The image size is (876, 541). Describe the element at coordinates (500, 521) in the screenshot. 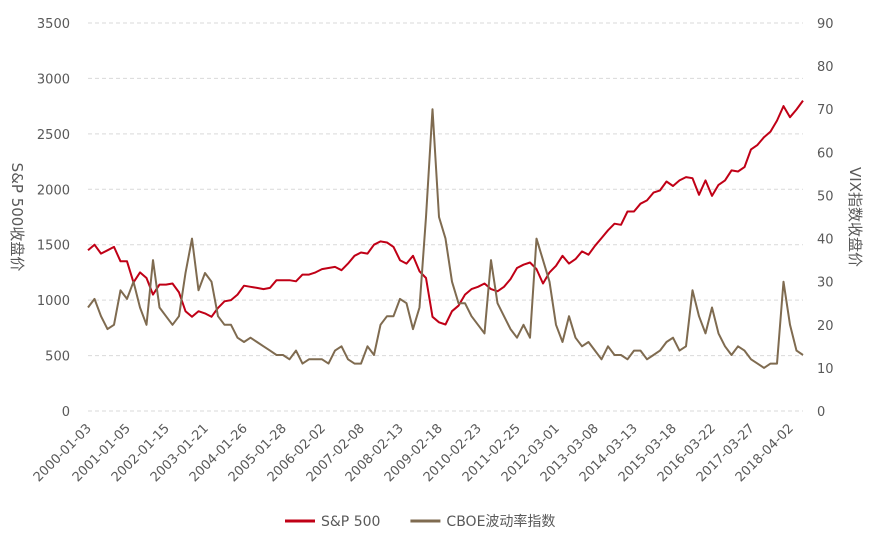

I see `legend-label: CBOE波动率指数` at that location.